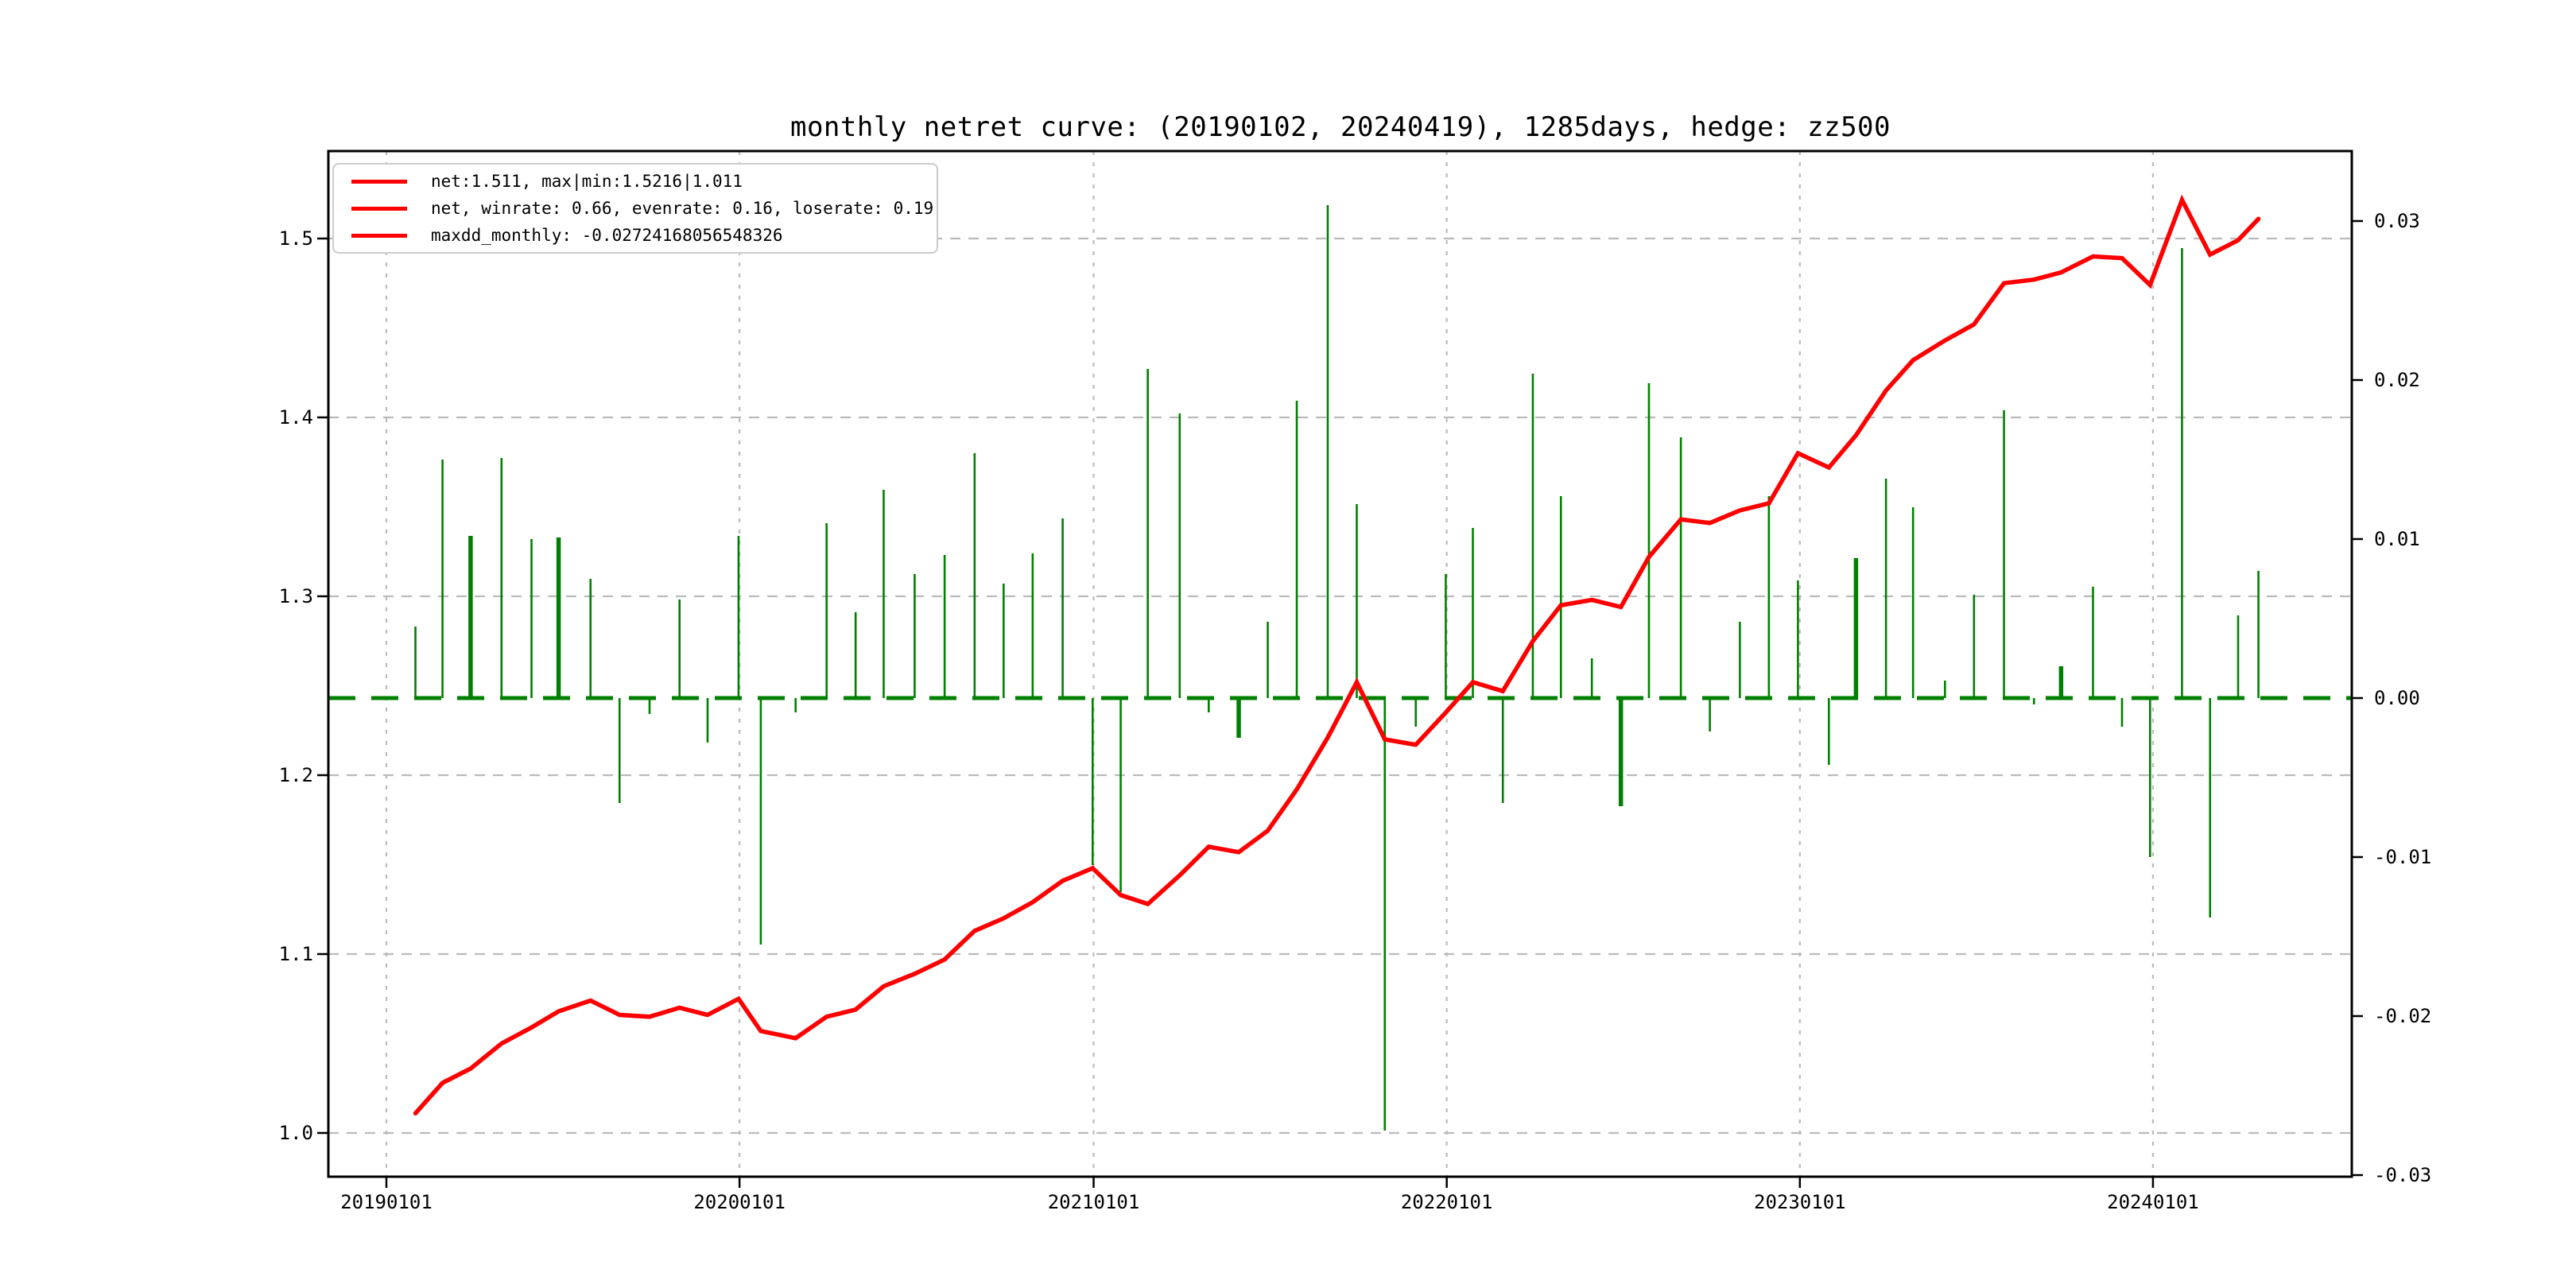  I want to click on y-right-tick-label: -0.01, so click(2403, 857).